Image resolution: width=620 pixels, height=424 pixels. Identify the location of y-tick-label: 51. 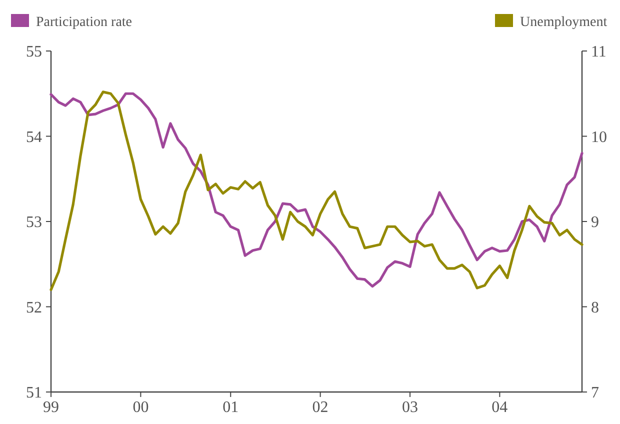
(34, 393).